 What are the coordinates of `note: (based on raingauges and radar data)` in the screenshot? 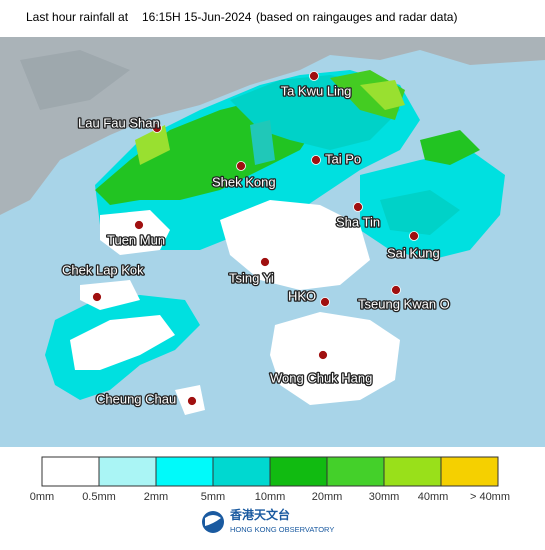 It's located at (356, 17).